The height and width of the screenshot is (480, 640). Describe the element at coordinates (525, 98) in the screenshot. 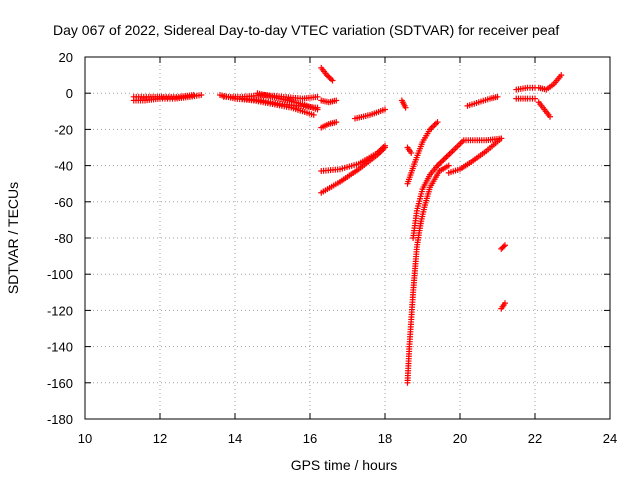

I see `series-arc25` at that location.